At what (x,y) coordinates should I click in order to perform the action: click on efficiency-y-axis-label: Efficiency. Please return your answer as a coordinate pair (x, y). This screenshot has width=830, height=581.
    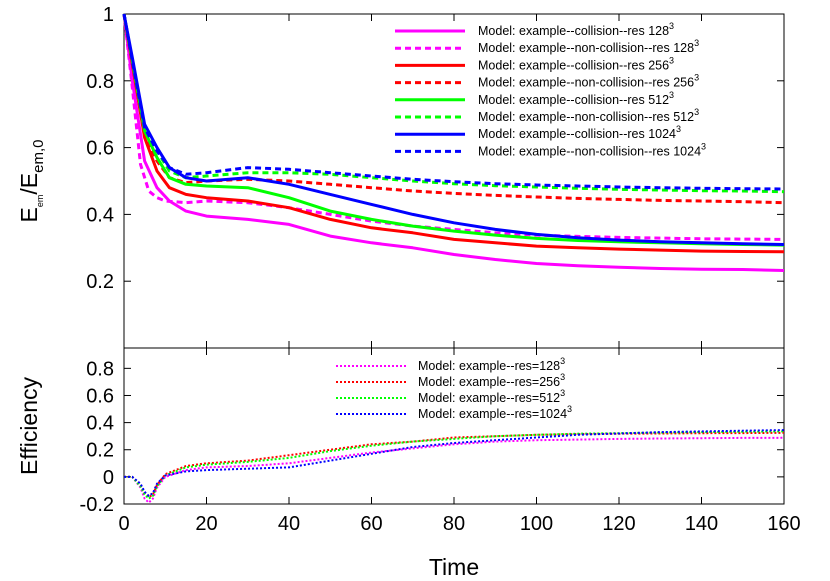
    Looking at the image, I should click on (29, 425).